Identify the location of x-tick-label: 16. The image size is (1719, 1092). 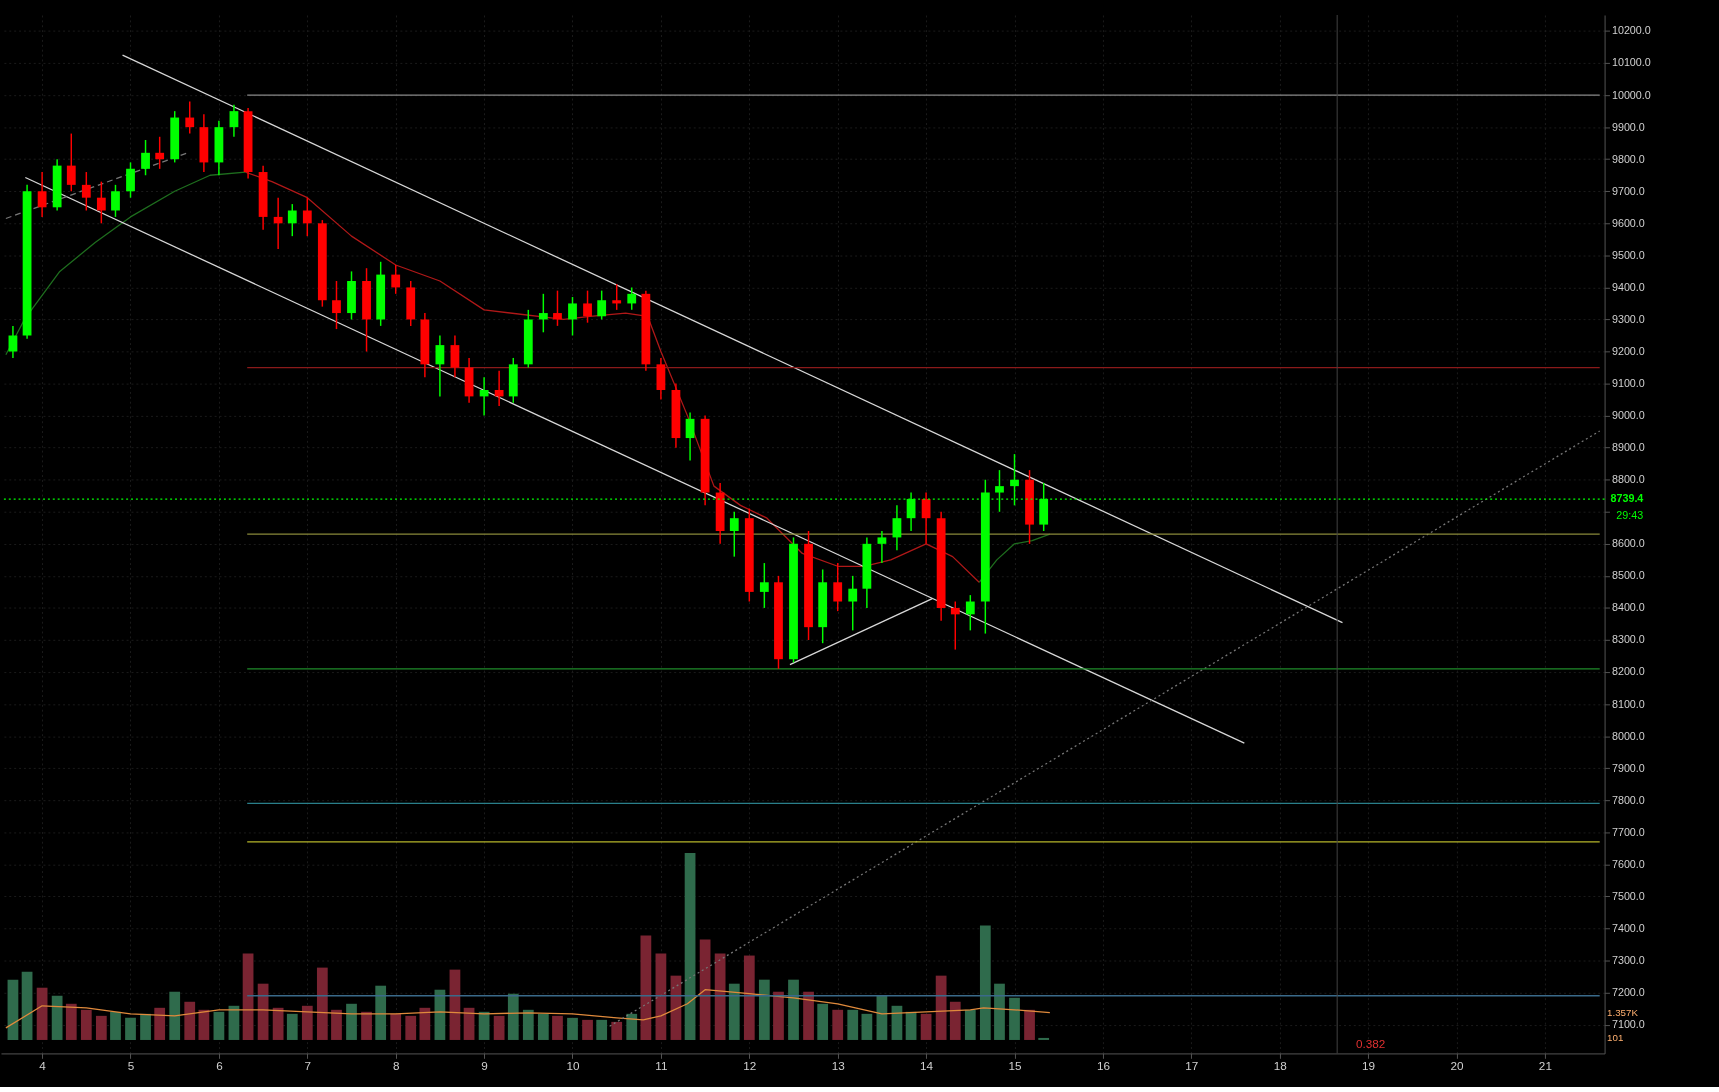
(1103, 1065).